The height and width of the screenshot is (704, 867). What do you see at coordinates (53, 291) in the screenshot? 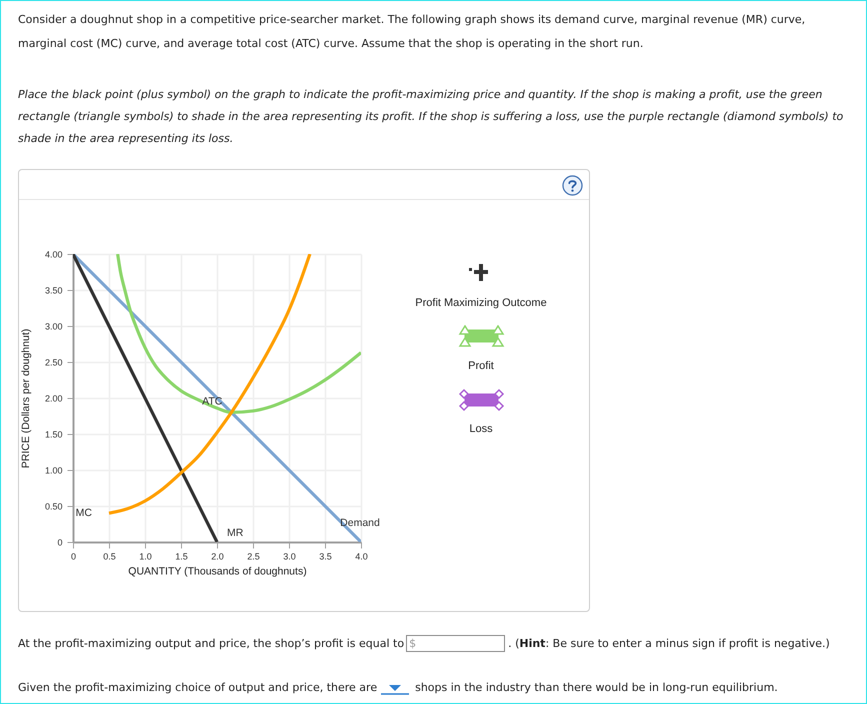
I see `y-tick-label: 3.50` at bounding box center [53, 291].